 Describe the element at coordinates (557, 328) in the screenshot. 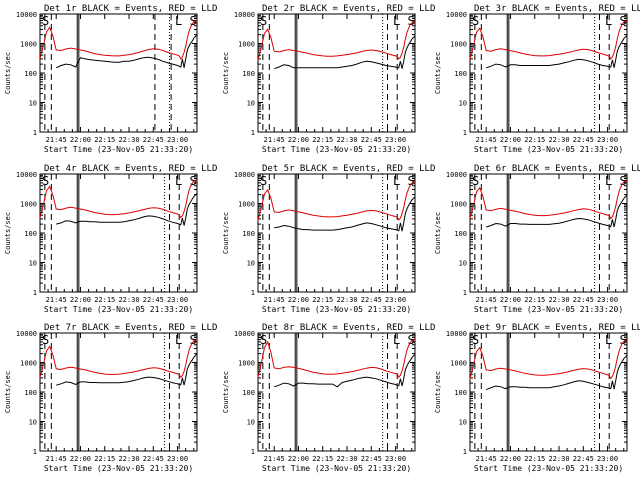

I see `chart-title: Det 9r BLACK = Events, RED = LLD` at that location.